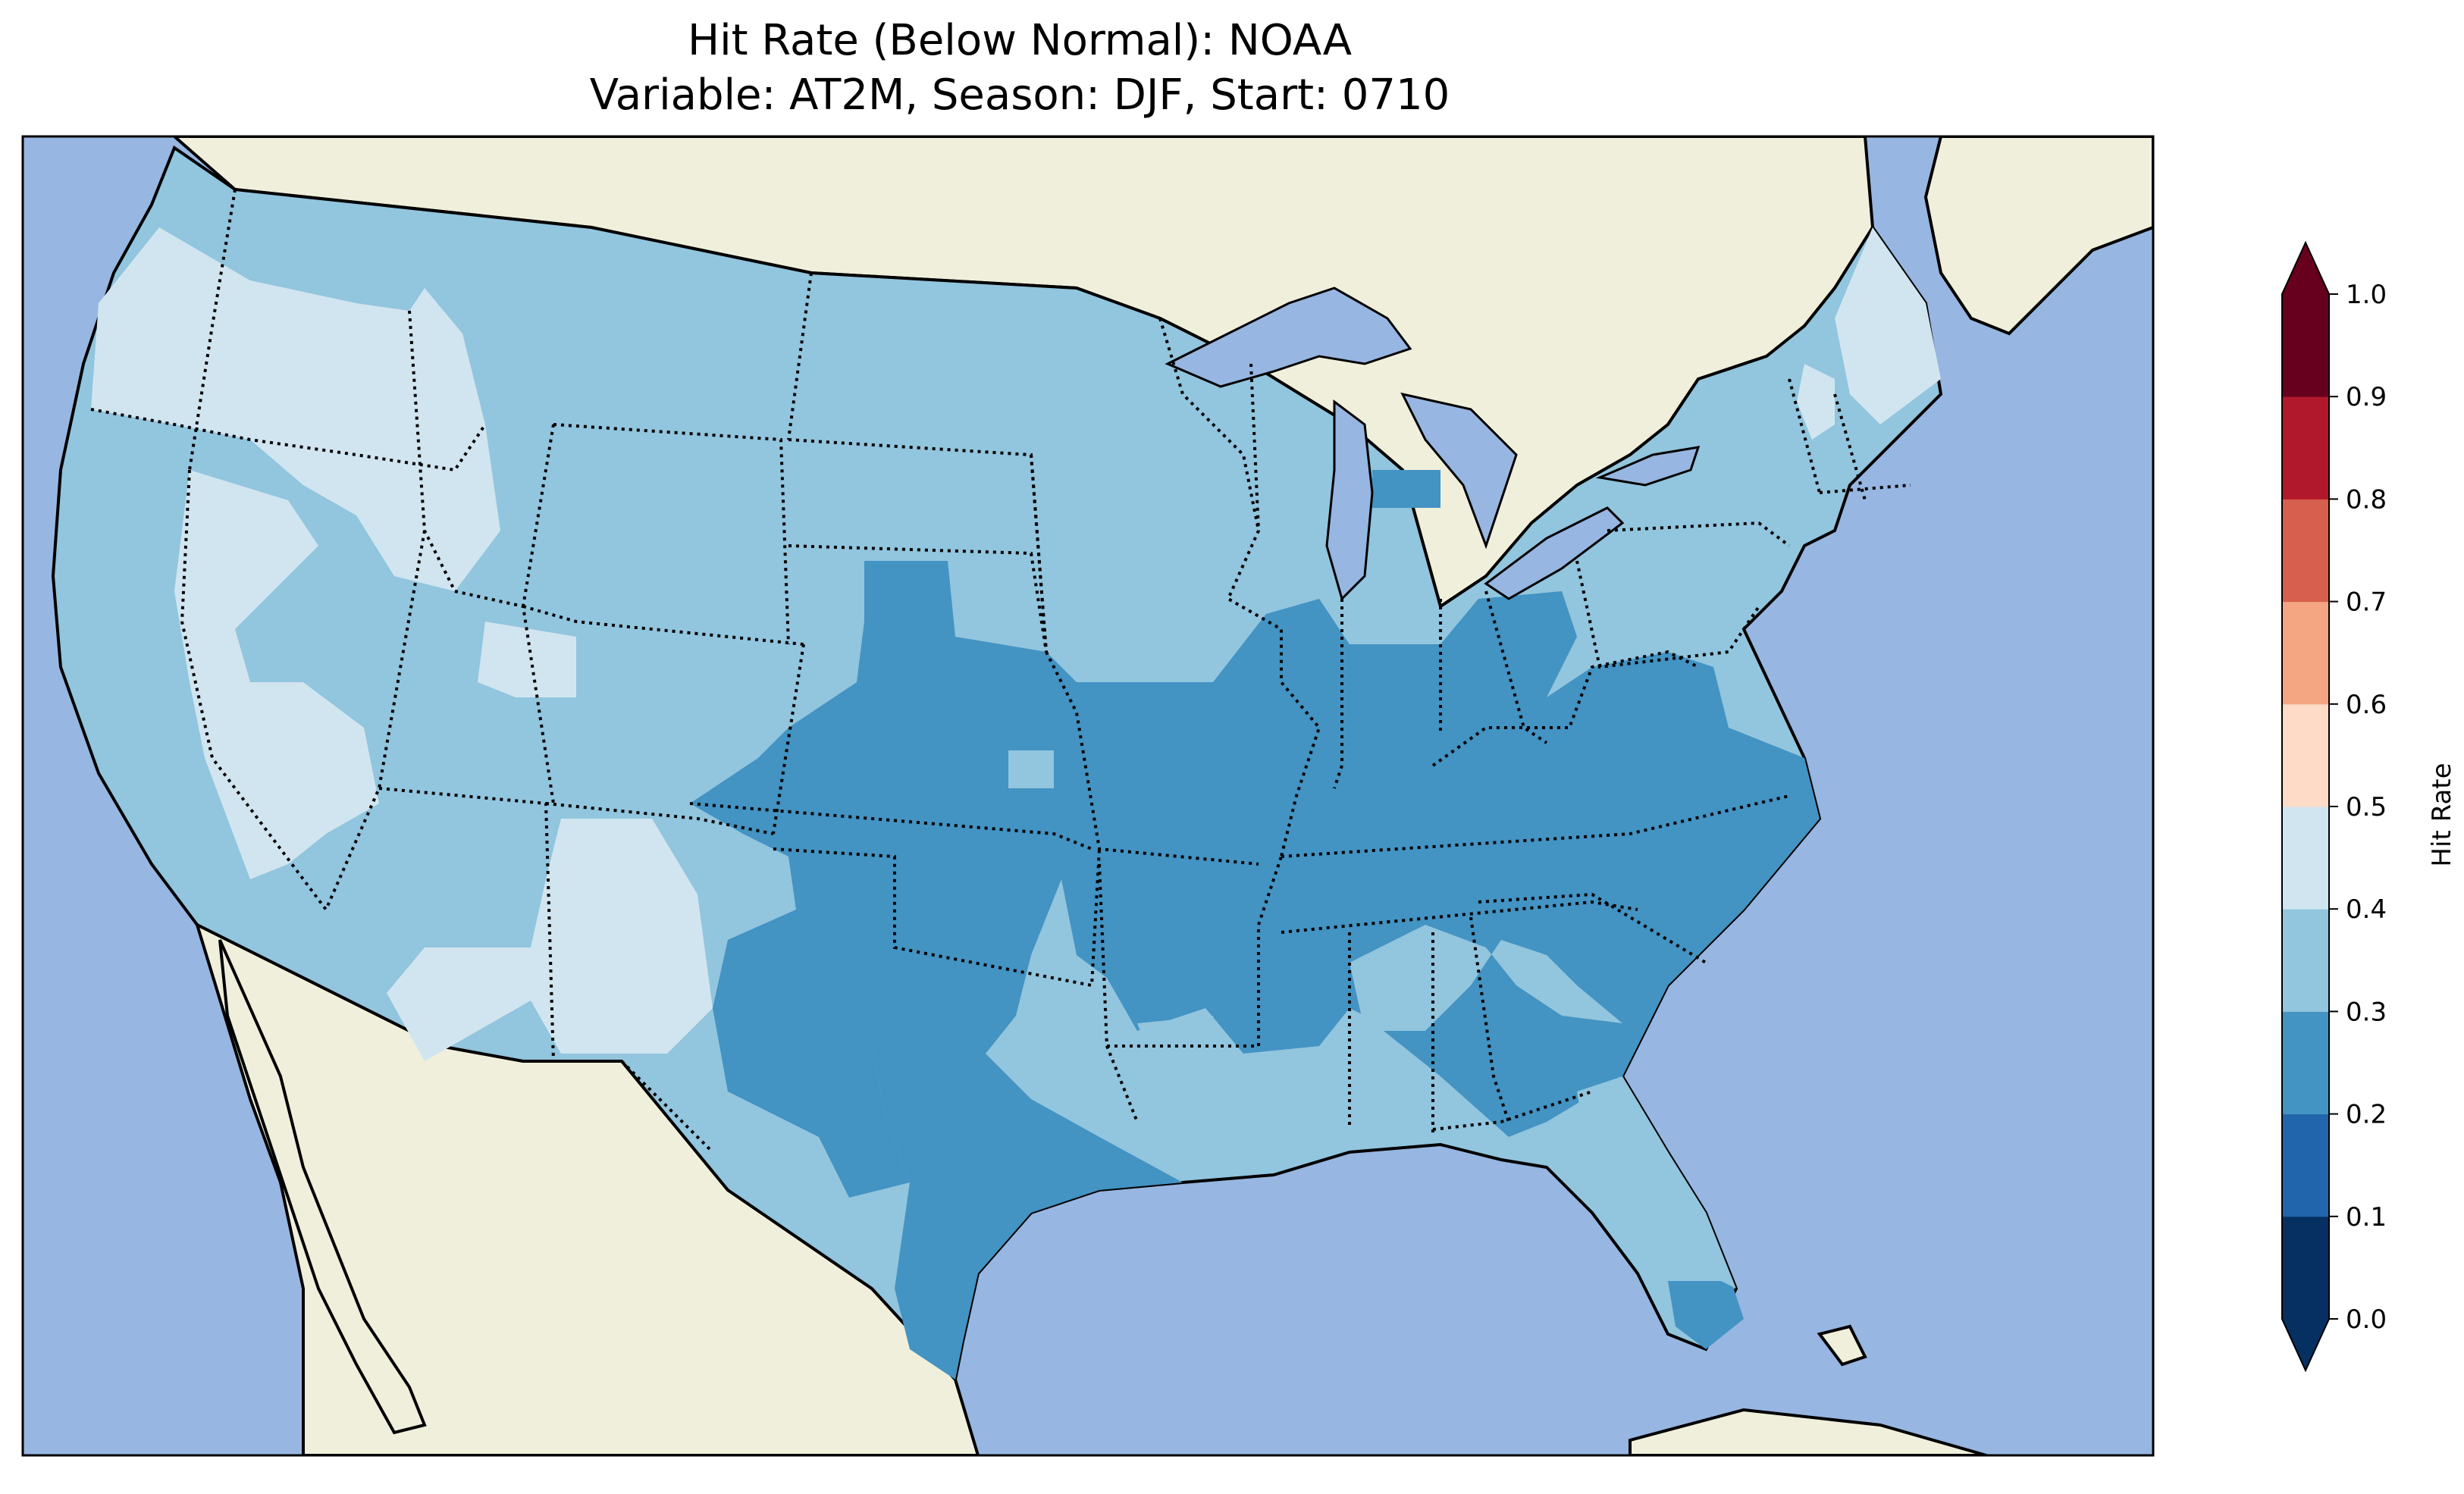  Describe the element at coordinates (1020, 40) in the screenshot. I see `figure-title-line1: Hit Rate (Below Normal): NOAA` at that location.